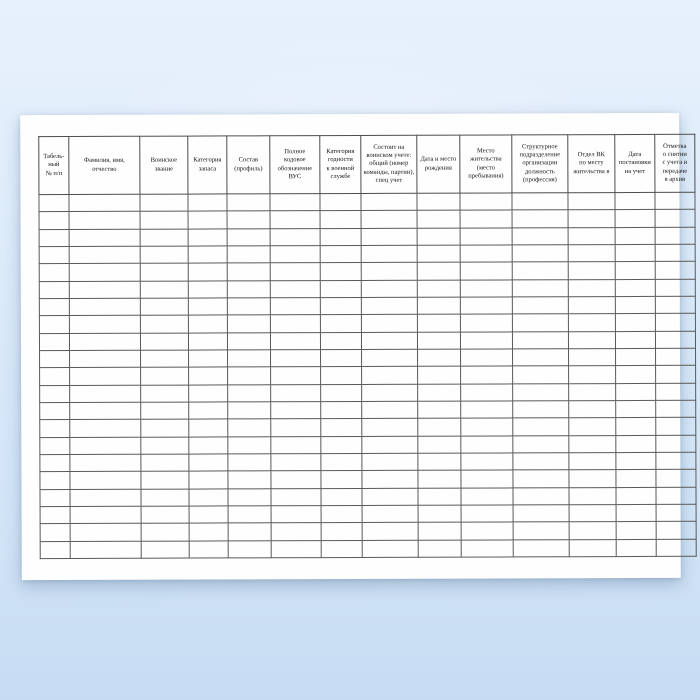  Describe the element at coordinates (485, 164) in the screenshot. I see `column-header-9: Место жительства (место пребывания)` at that location.